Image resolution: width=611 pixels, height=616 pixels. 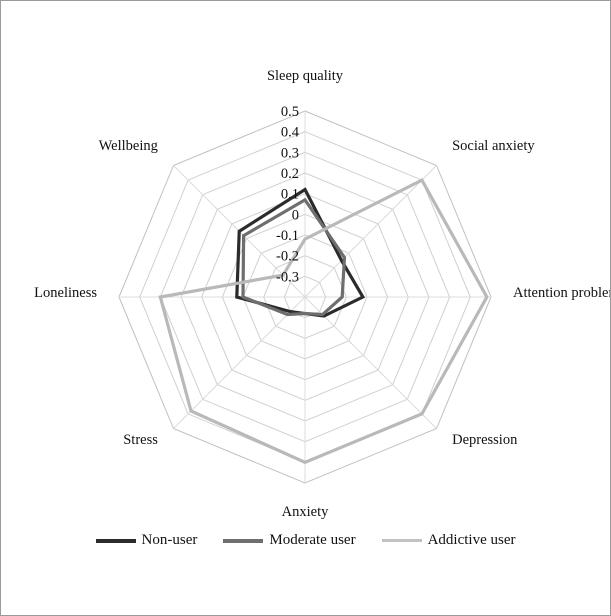 What do you see at coordinates (485, 440) in the screenshot?
I see `axis-label-depression: Depression` at bounding box center [485, 440].